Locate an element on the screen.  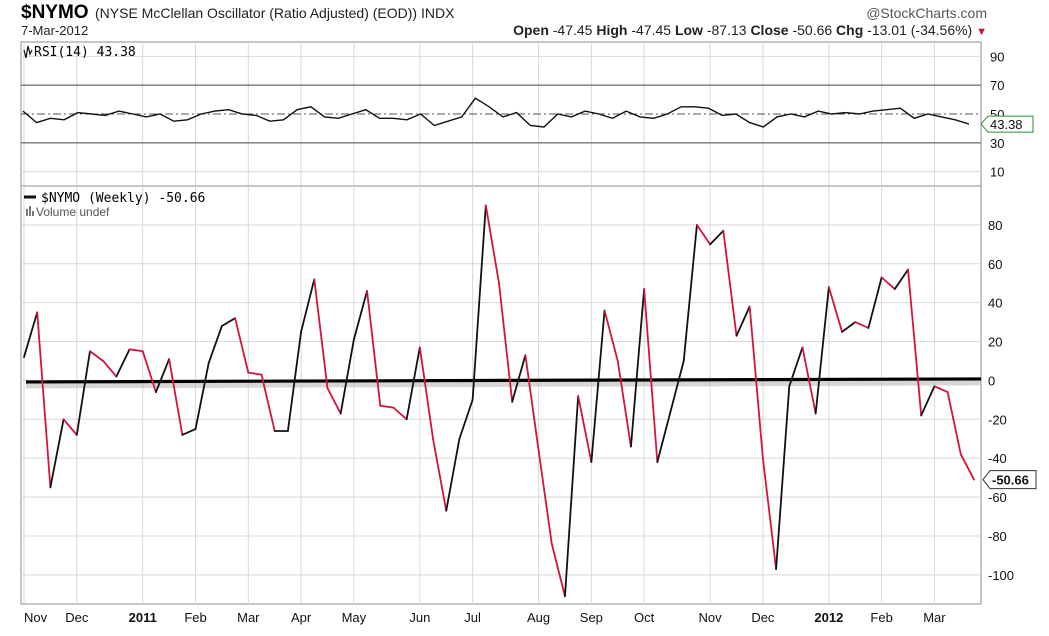
nymo-legend: $NYMO (Weekly) -50.66 Volume undef is located at coordinates (114, 205).